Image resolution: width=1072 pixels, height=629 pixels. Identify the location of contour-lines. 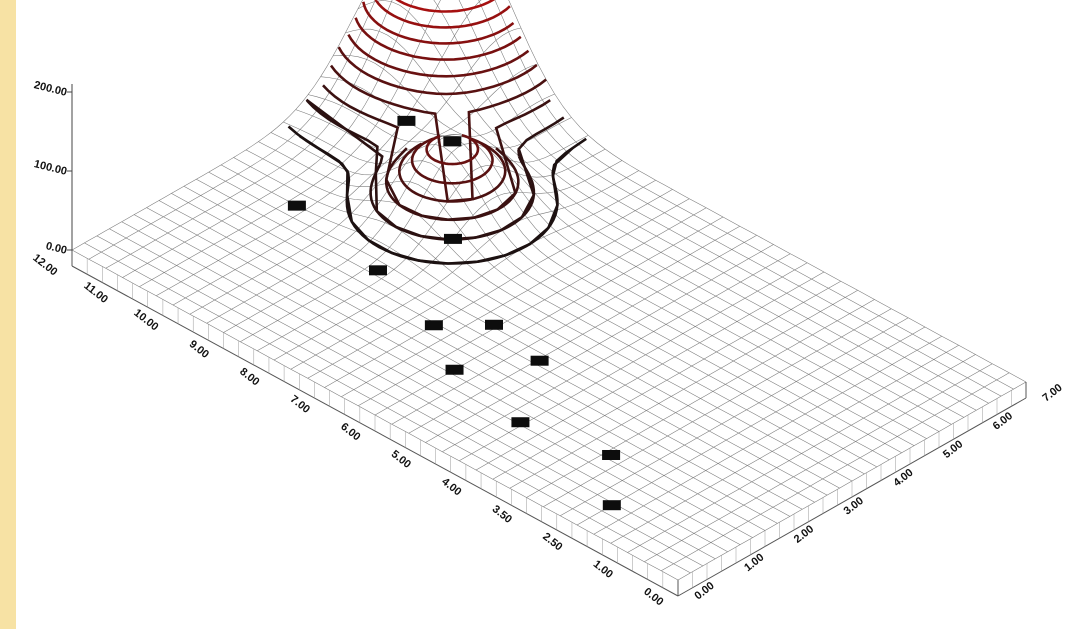
(437, 132).